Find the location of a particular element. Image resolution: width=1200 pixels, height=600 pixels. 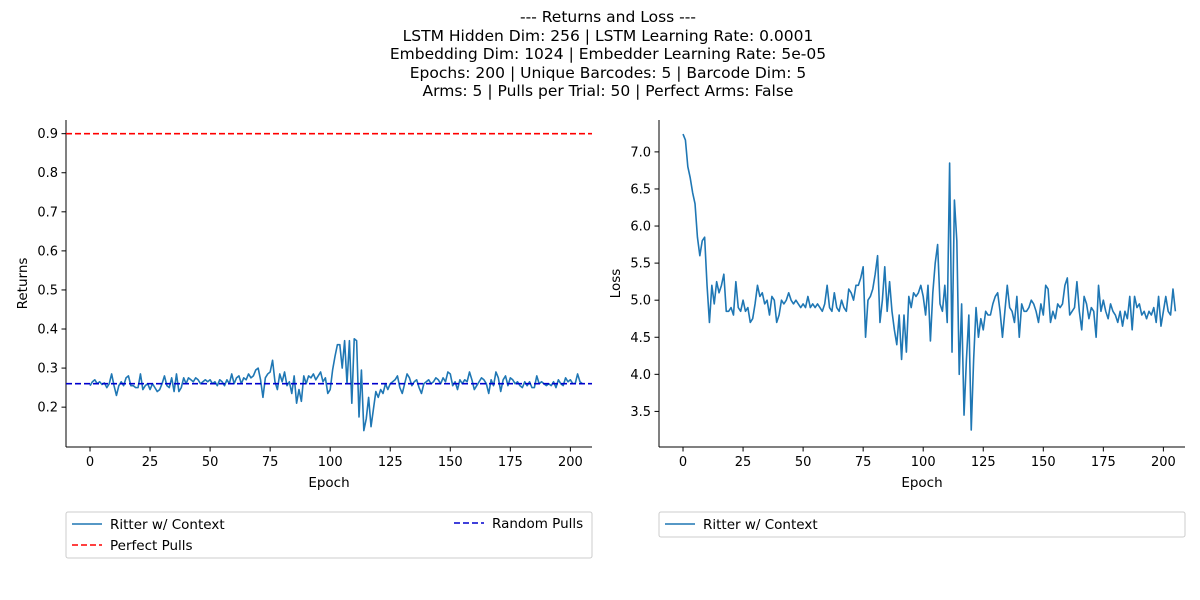

y-tick-label: 7.0 is located at coordinates (640, 152).